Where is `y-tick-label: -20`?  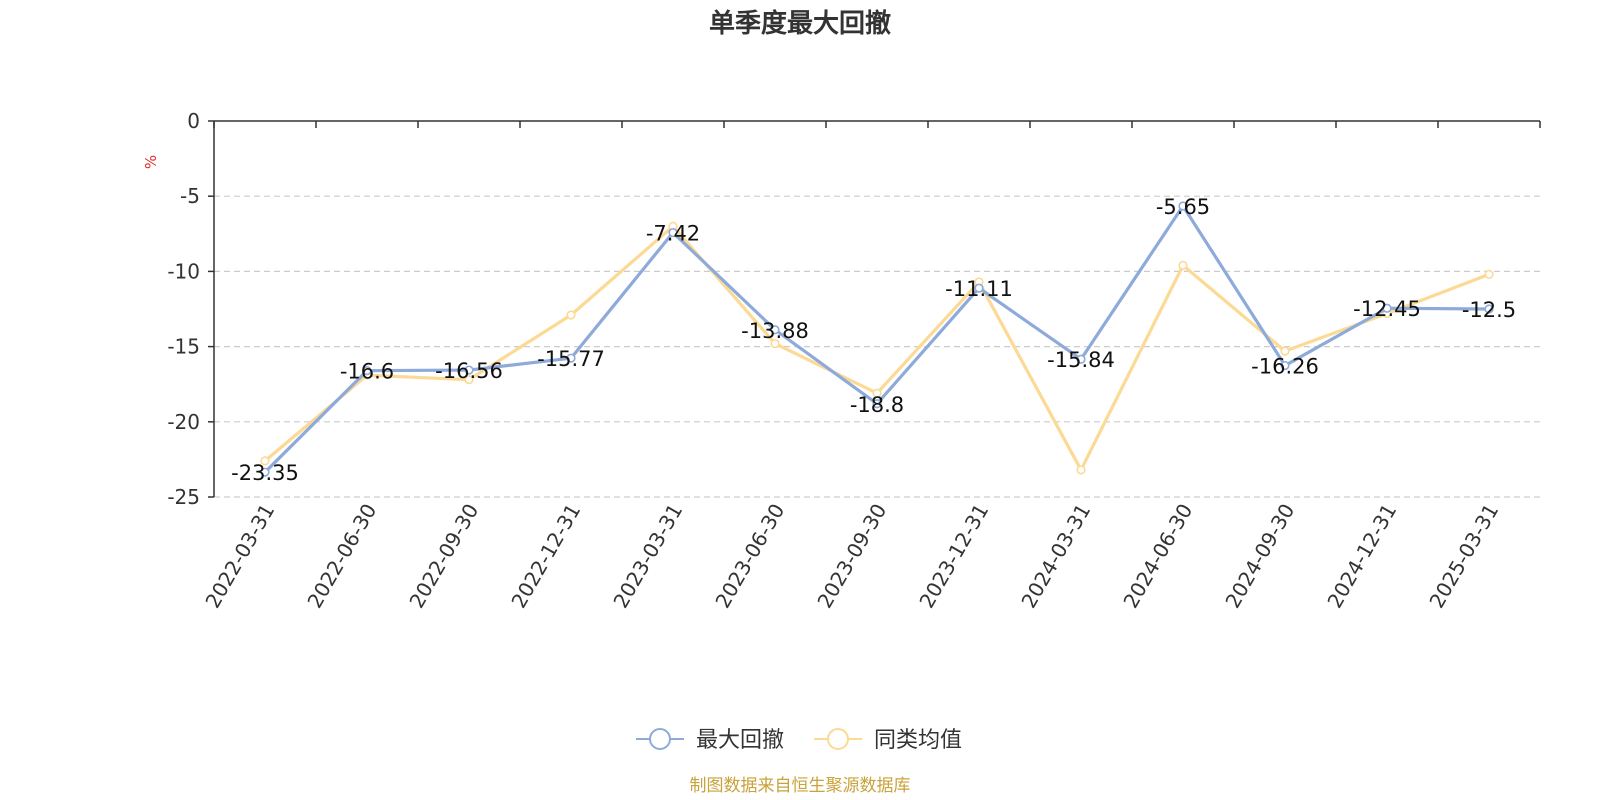
y-tick-label: -20 is located at coordinates (183, 422).